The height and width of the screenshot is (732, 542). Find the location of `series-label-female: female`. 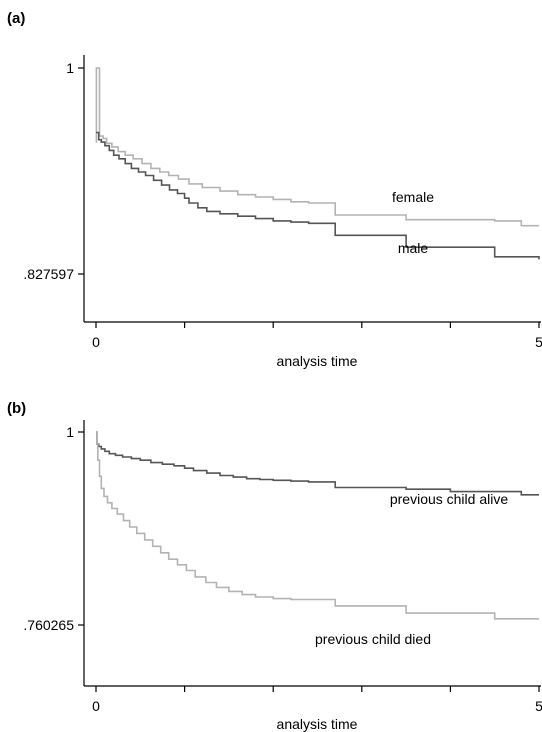

series-label-female: female is located at coordinates (413, 197).